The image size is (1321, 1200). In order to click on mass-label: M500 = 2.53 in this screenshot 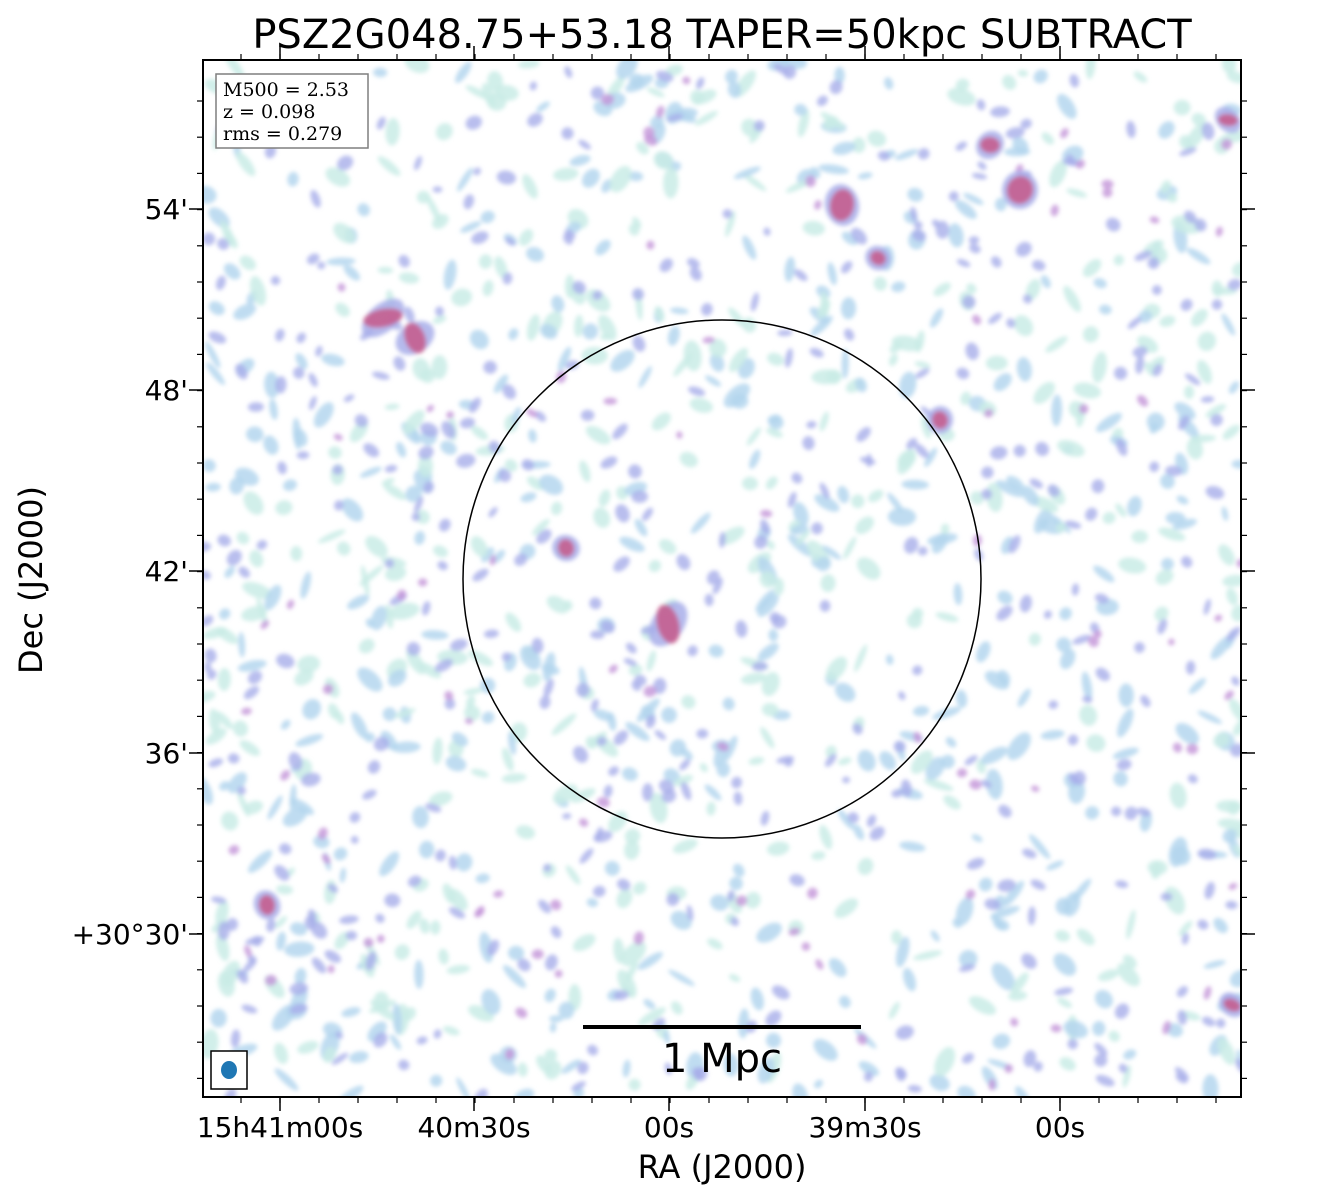, I will do `click(286, 90)`.